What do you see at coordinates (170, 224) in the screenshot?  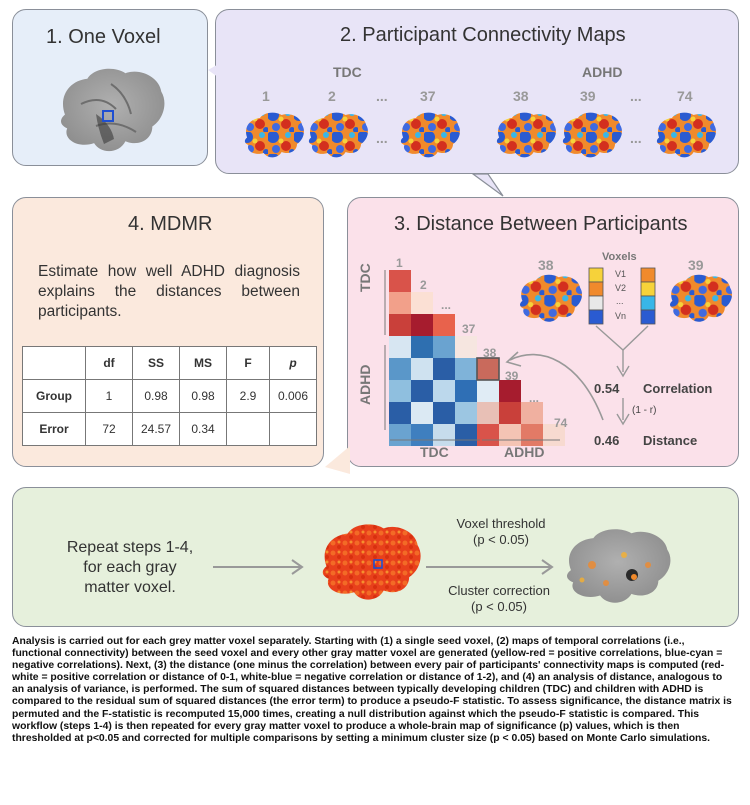 I see `step4-title: 4. MDMR` at bounding box center [170, 224].